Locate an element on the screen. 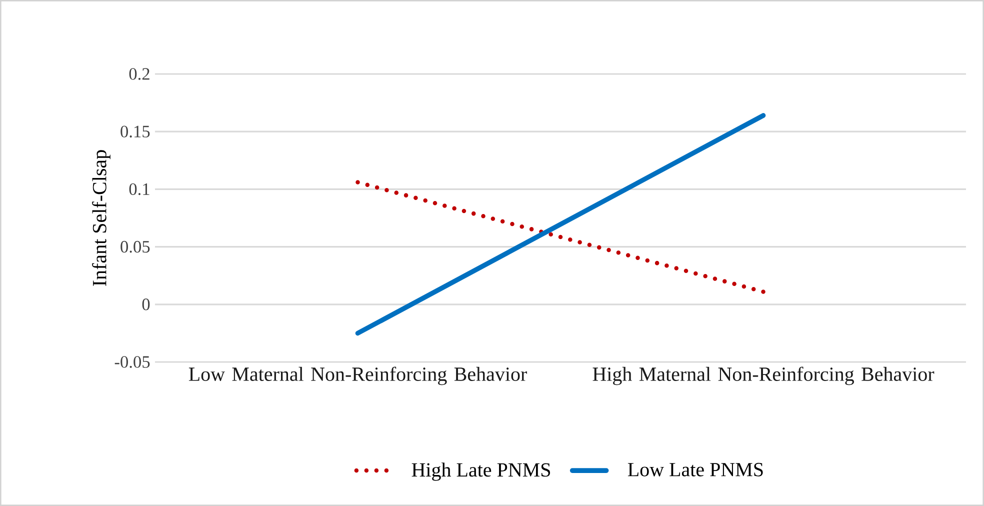 This screenshot has width=984, height=506. y-tick-label: 0.05 is located at coordinates (135, 246).